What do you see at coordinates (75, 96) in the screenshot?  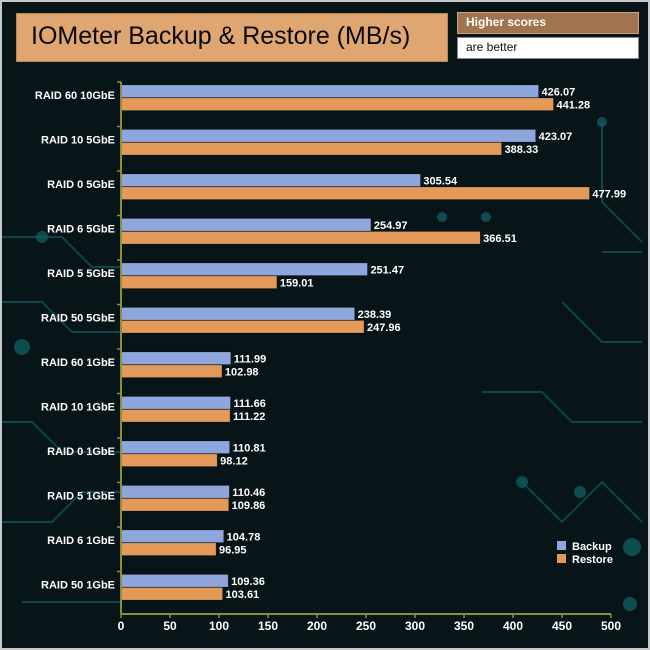 I see `category-label: RAID 60 10GbE` at bounding box center [75, 96].